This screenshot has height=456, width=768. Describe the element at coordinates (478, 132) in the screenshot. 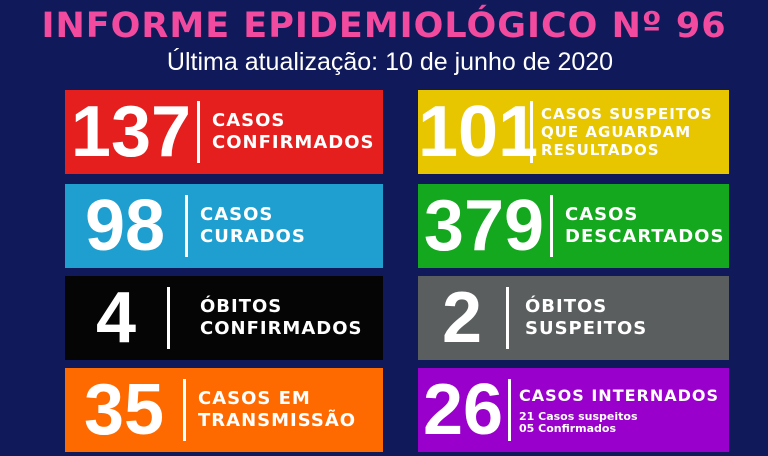

I see `casos-suspeitos-value: 101` at that location.